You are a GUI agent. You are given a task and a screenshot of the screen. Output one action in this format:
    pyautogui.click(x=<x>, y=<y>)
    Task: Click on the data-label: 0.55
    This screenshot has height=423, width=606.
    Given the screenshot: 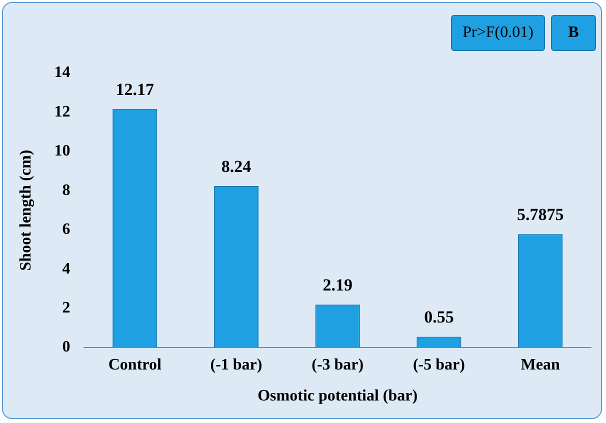 What is the action you would take?
    pyautogui.click(x=439, y=317)
    